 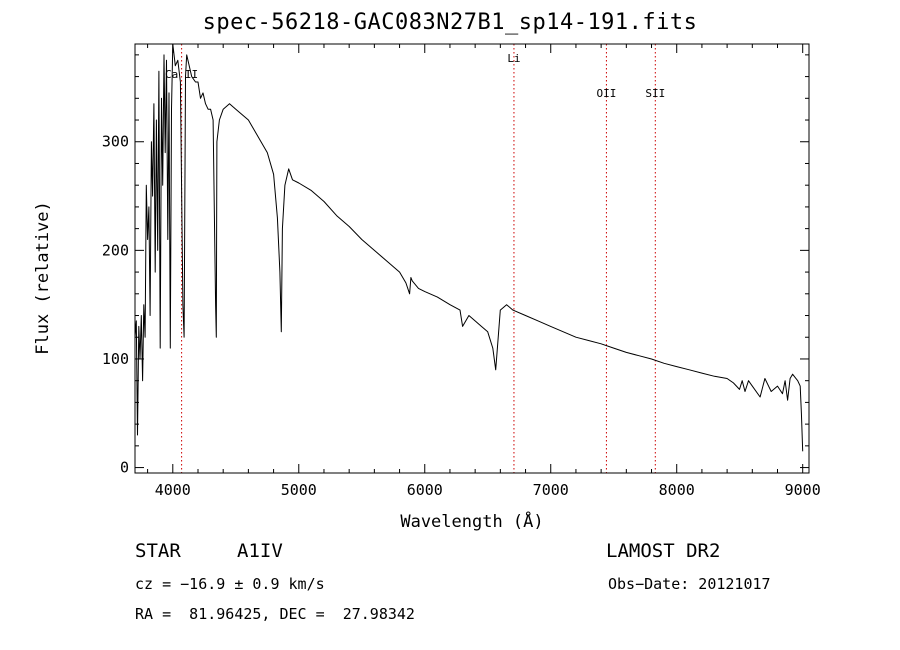 I want to click on observation-date: Obs−Date: 20121017, so click(x=689, y=584).